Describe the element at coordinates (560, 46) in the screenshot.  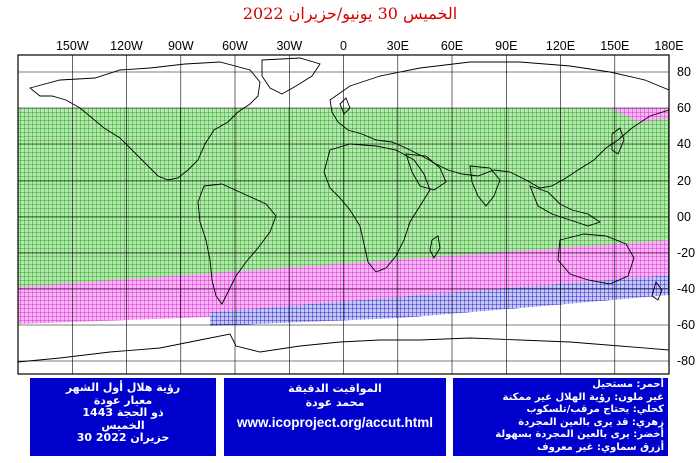
I see `lon-label: 120E` at that location.